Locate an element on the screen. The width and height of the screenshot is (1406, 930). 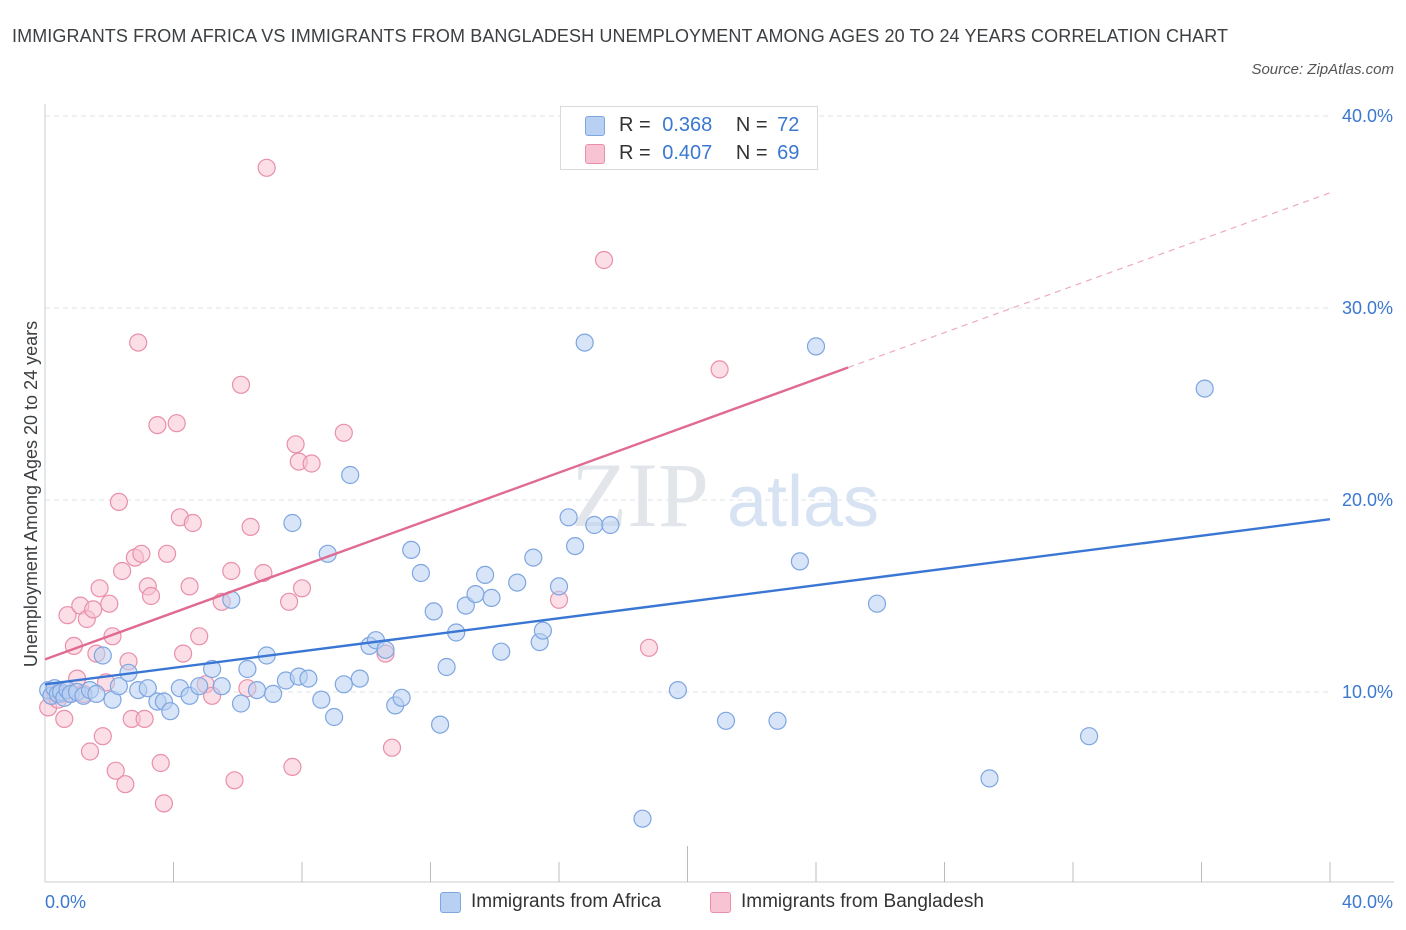
source-credit: Source: ZipAtlas.com is located at coordinates (1322, 69).